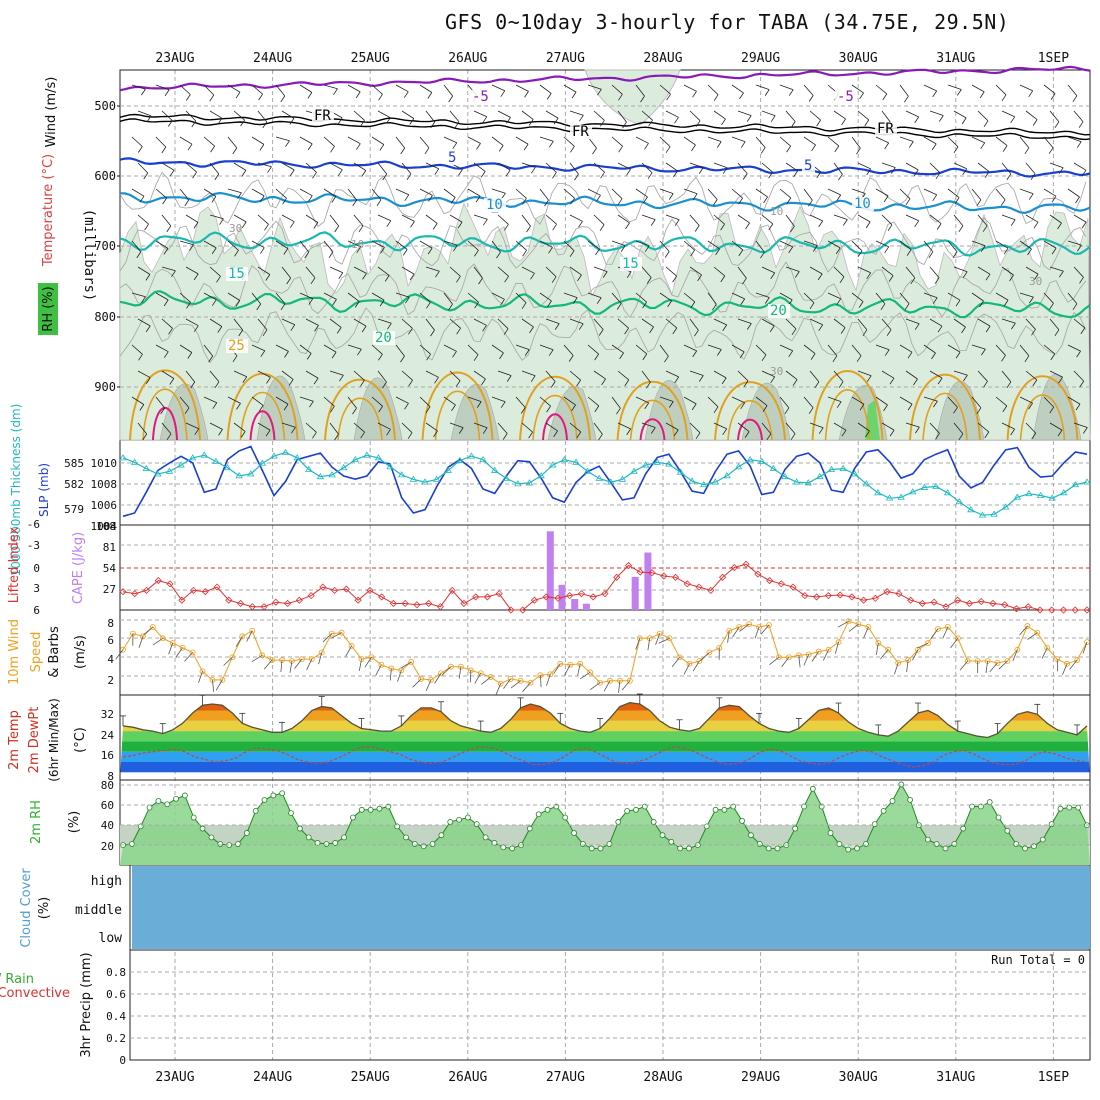 This screenshot has width=1100, height=1100. Describe the element at coordinates (105, 246) in the screenshot. I see `pressure-tick-700: 700` at that location.